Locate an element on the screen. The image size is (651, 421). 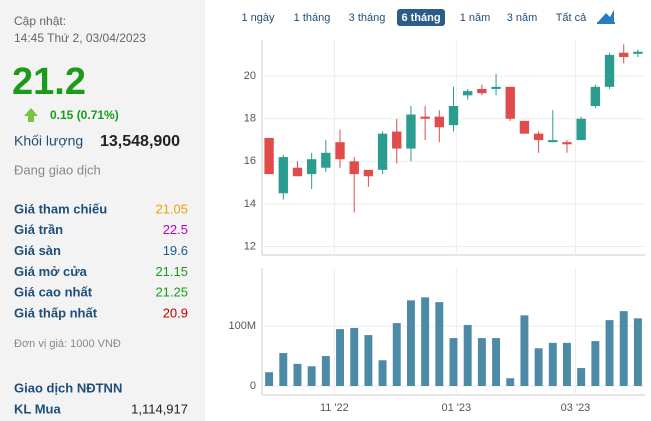
range-button: Tất cả is located at coordinates (571, 18).